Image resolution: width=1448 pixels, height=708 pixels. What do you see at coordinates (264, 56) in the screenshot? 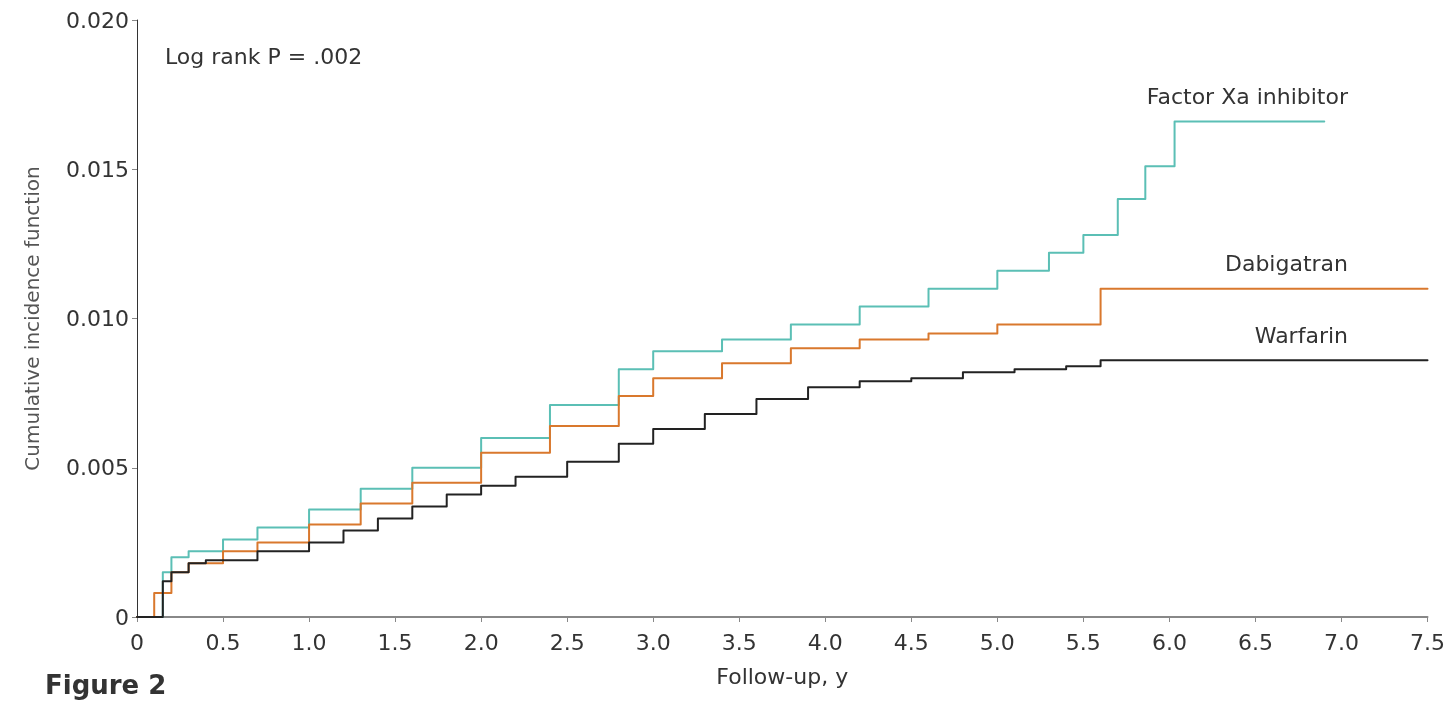
I see `annotation: Log rank P = .002` at bounding box center [264, 56].